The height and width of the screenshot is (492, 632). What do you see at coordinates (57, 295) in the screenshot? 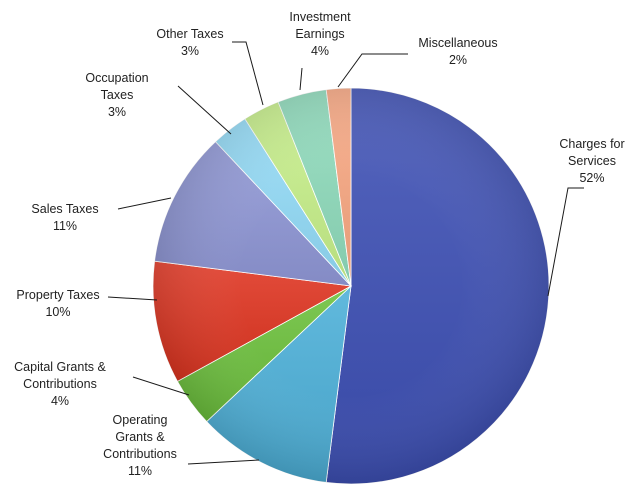
I see `slice-label-line-property-taxes: Property Taxes` at bounding box center [57, 295].